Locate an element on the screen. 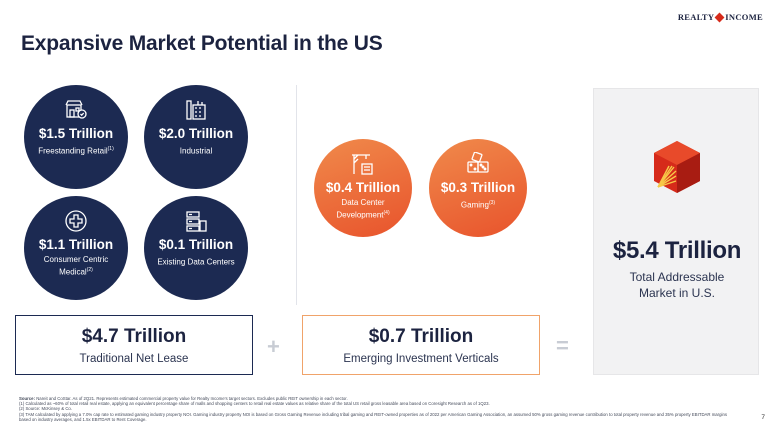 The image size is (773, 426). circle-freestanding-retail: $1.5 Trillion Freestanding Retail(1) is located at coordinates (76, 137).